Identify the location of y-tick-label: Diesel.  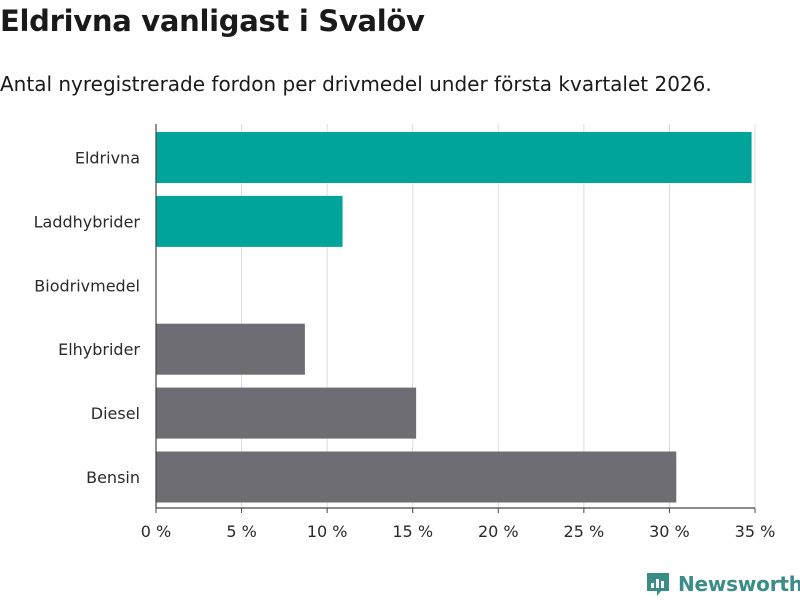
(115, 413).